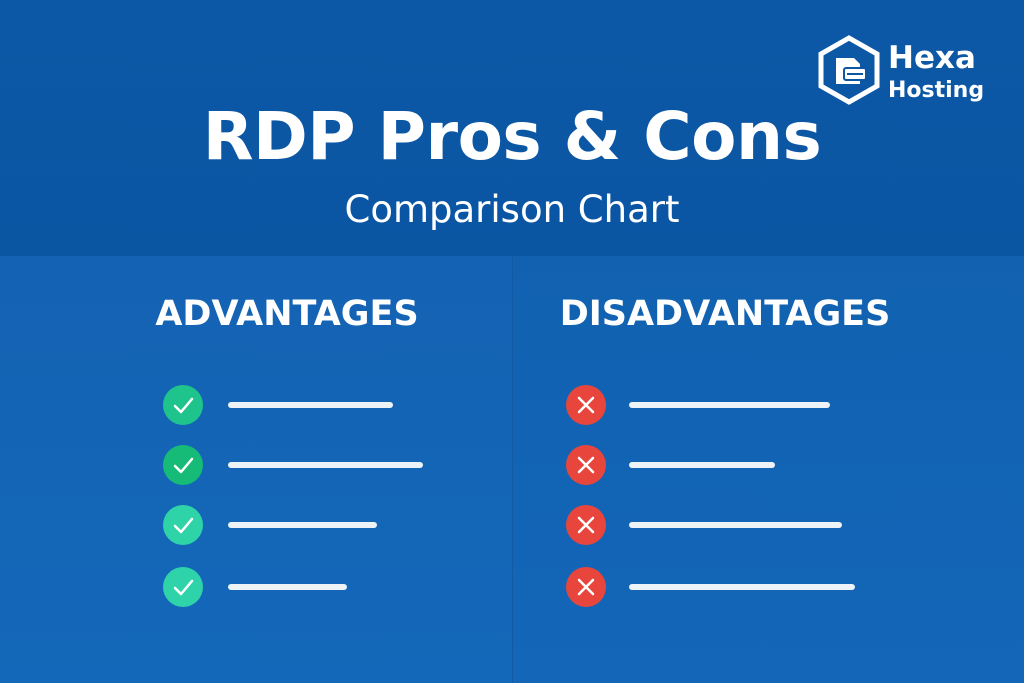 This screenshot has width=1024, height=683. I want to click on advantages-heading: ADVANTAGES, so click(287, 314).